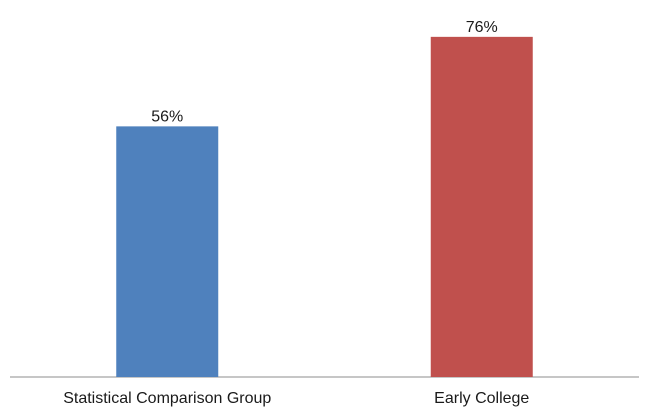 The image size is (649, 413). Describe the element at coordinates (167, 398) in the screenshot. I see `category-label-0: Statistical Comparison Group` at that location.